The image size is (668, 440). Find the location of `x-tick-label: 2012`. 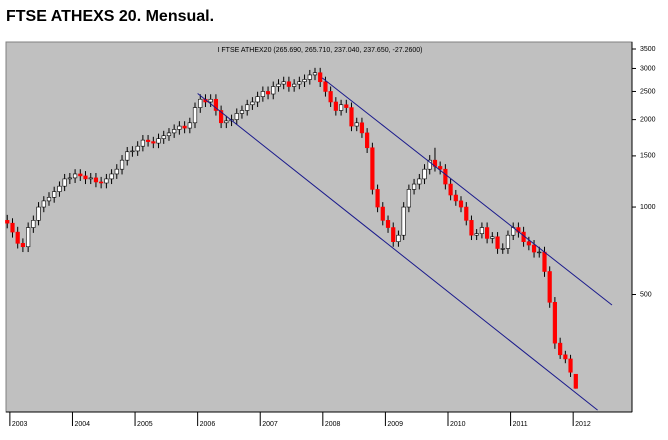

x-tick-label: 2012 is located at coordinates (583, 424).